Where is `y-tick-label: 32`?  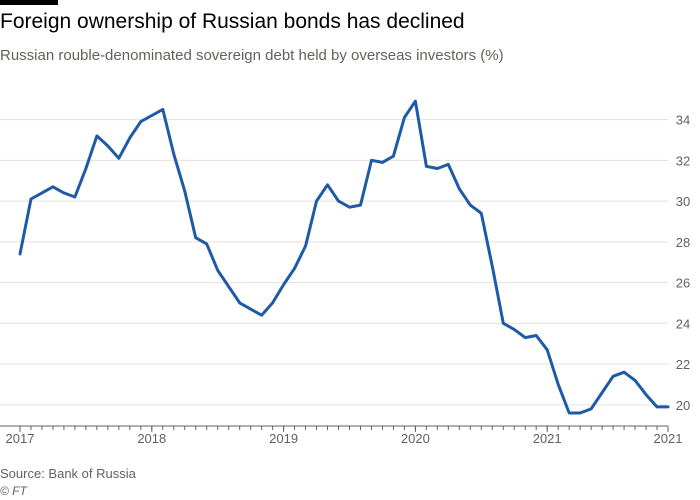 y-tick-label: 32 is located at coordinates (683, 160).